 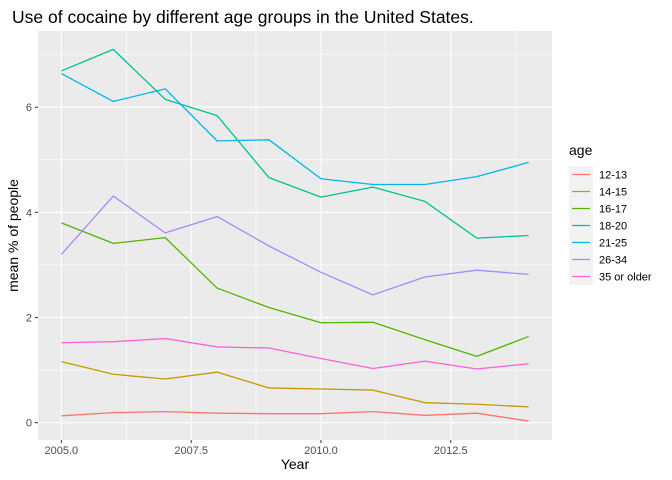 What do you see at coordinates (29, 213) in the screenshot?
I see `y-tick-label: 4` at bounding box center [29, 213].